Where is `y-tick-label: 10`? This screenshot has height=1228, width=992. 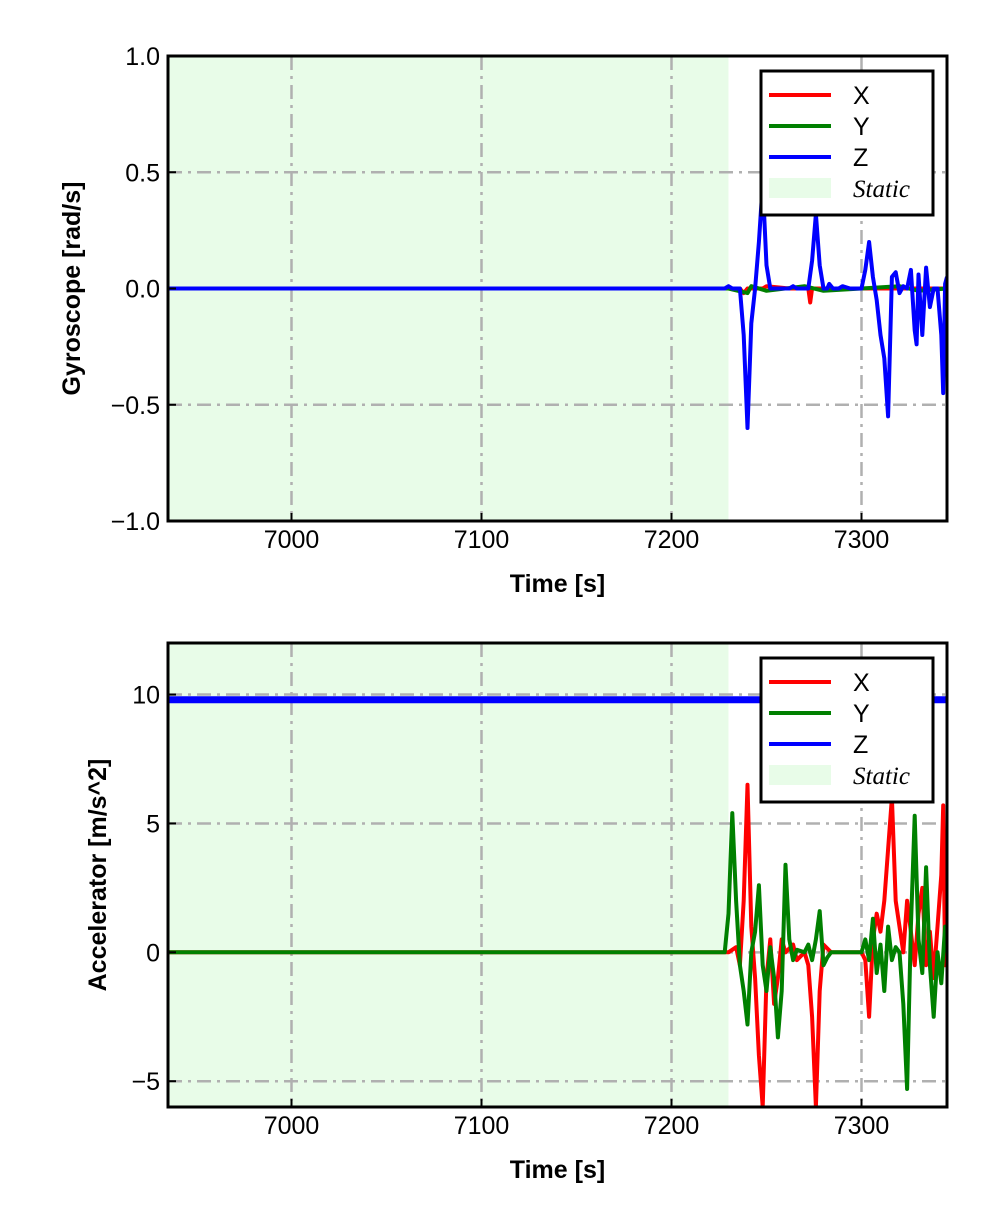 y-tick-label: 10 is located at coordinates (146, 696).